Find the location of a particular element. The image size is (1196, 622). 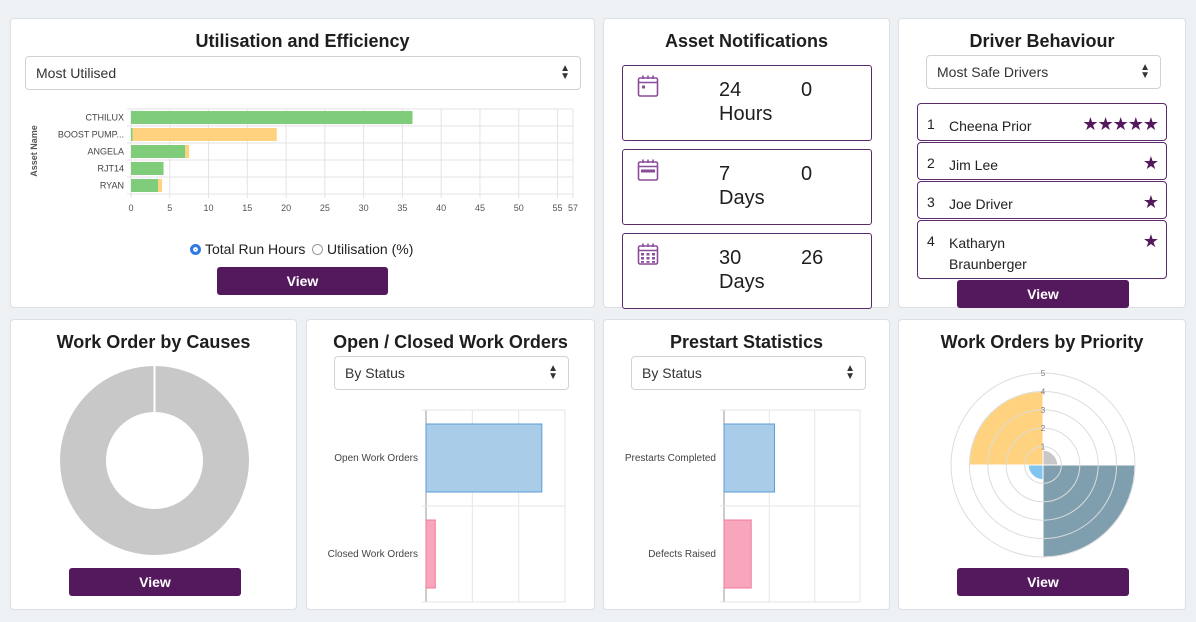

x-tick-label: 15 is located at coordinates (247, 208).